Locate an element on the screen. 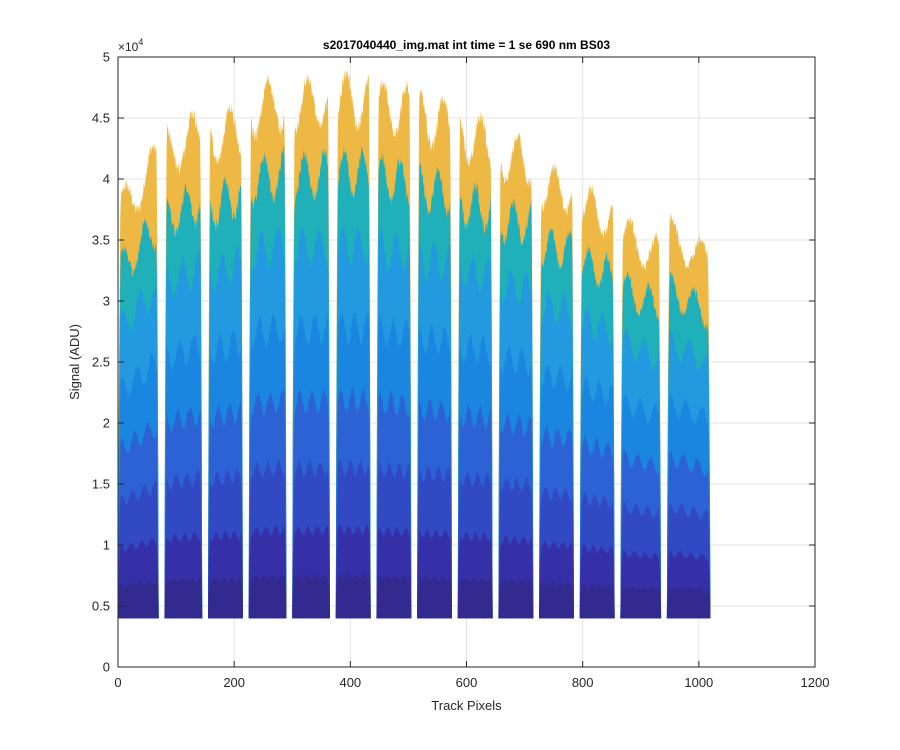 Image resolution: width=900 pixels, height=750 pixels. x-tick-label: 0 is located at coordinates (117, 682).